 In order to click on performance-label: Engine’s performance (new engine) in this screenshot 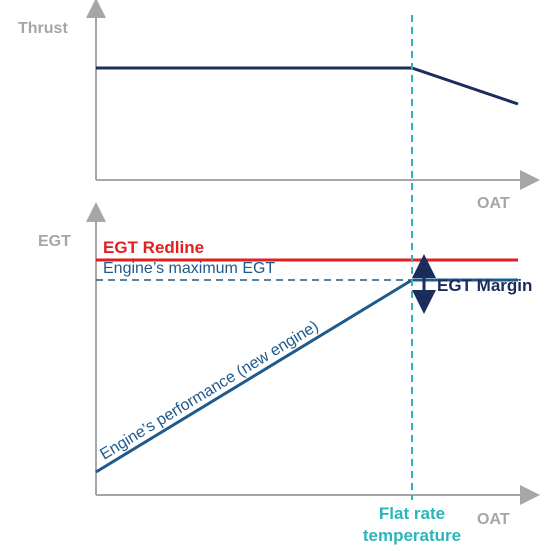, I will do `click(209, 391)`.